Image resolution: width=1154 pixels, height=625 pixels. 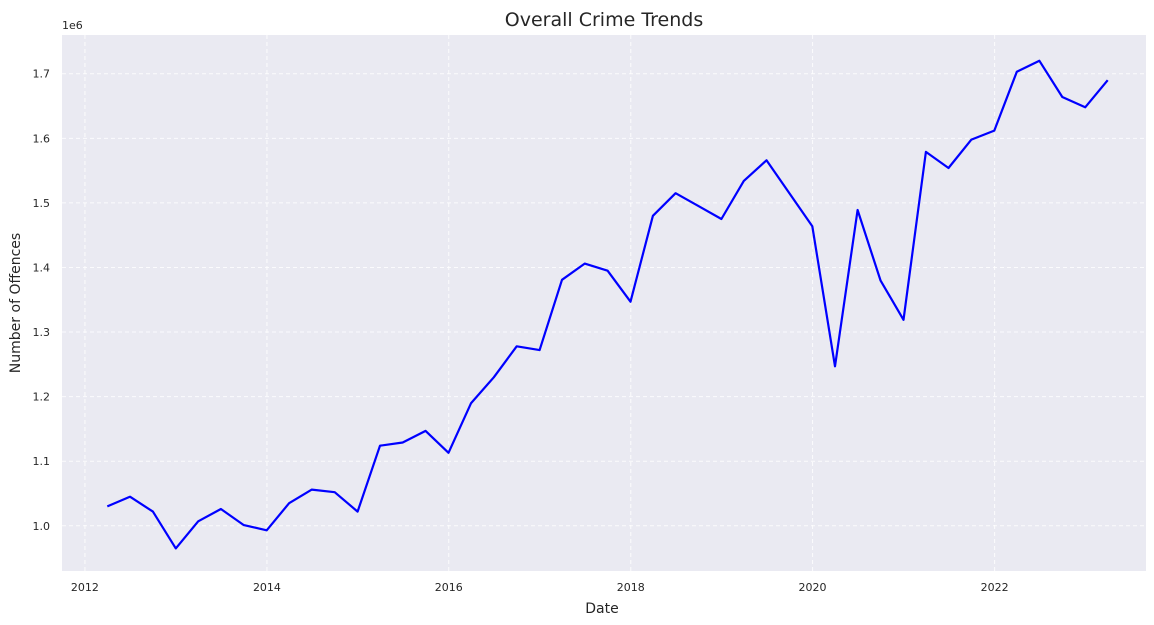 What do you see at coordinates (631, 587) in the screenshot?
I see `x-tick-label: 2018` at bounding box center [631, 587].